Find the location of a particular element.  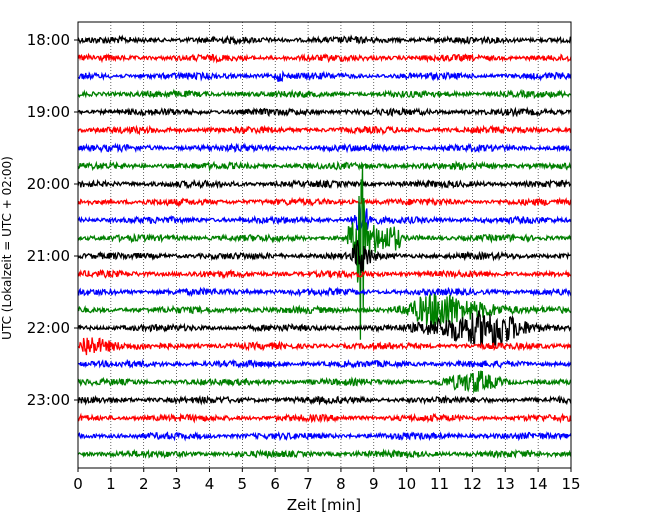

x-tick-label: 2 is located at coordinates (144, 484).